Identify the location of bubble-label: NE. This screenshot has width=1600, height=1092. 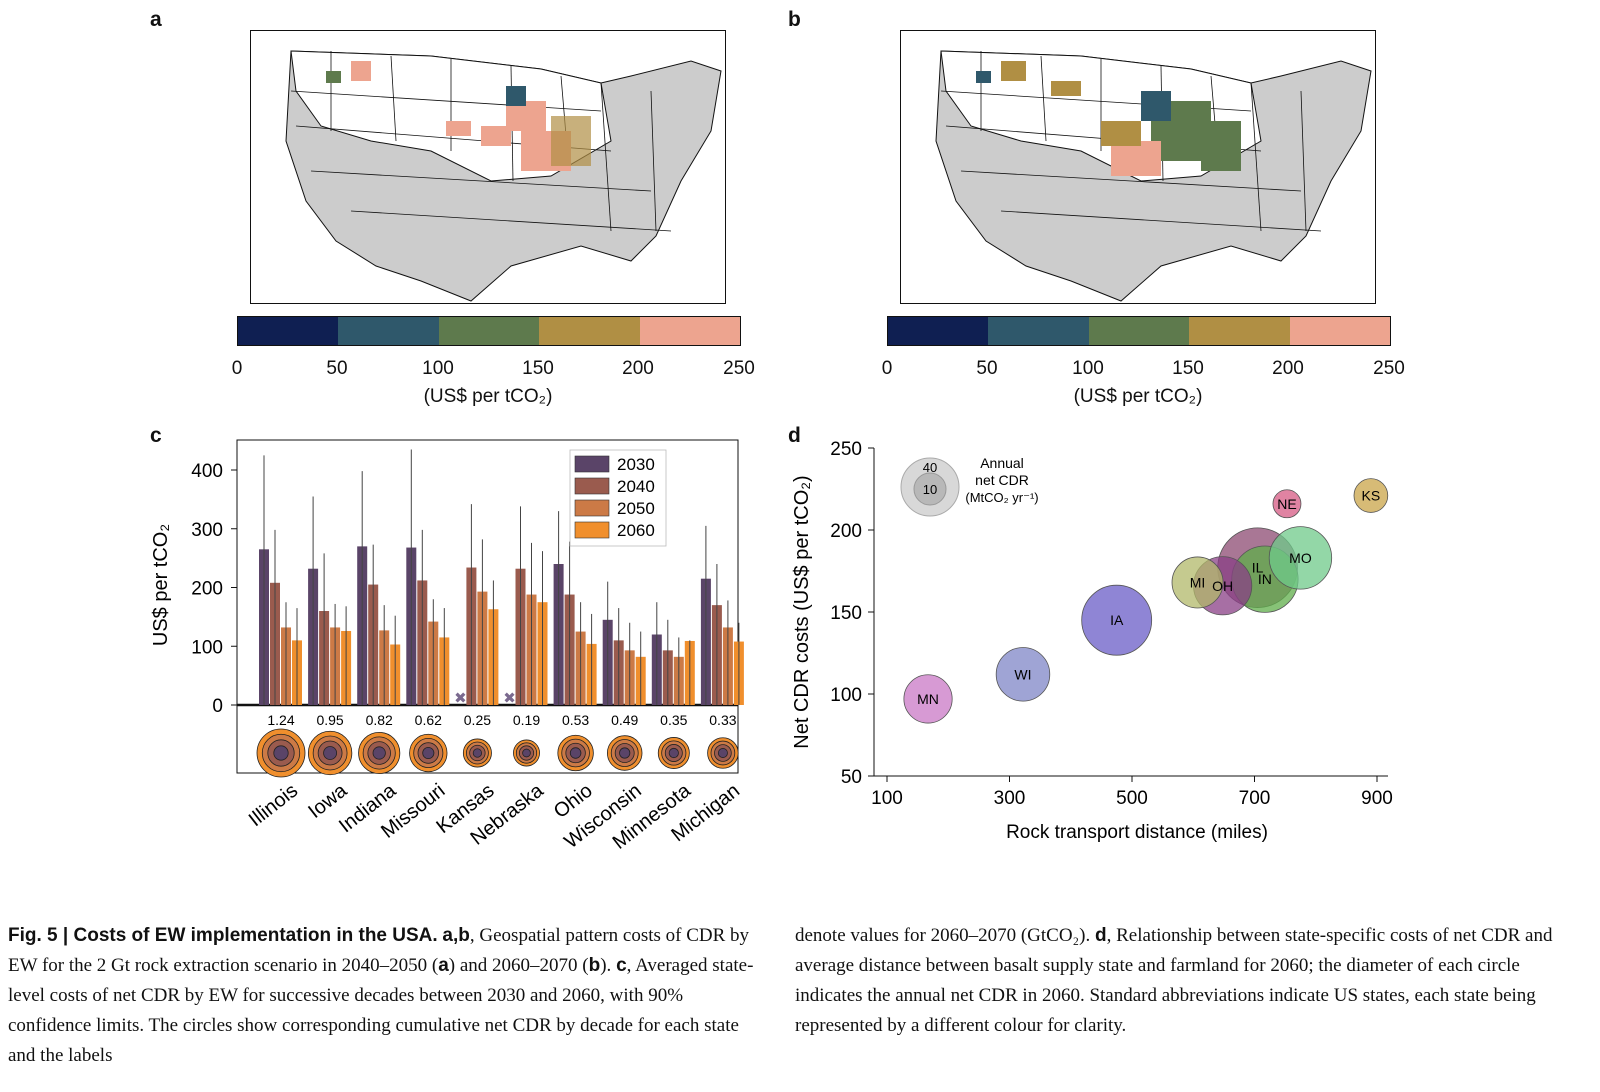
(1286, 504).